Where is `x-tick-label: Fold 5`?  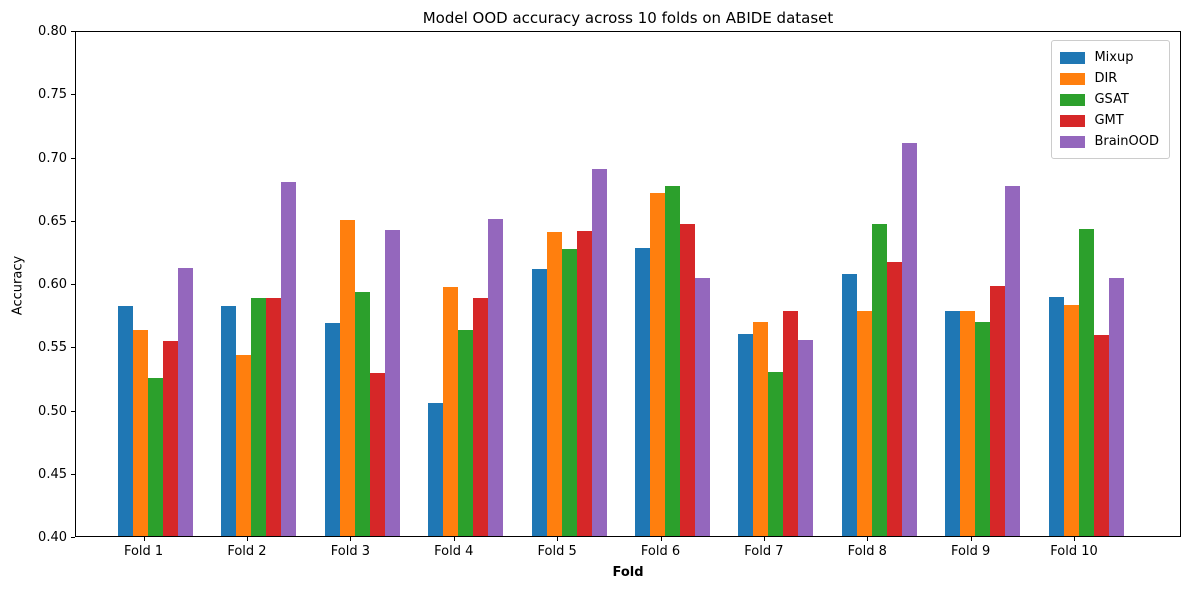 x-tick-label: Fold 5 is located at coordinates (557, 551).